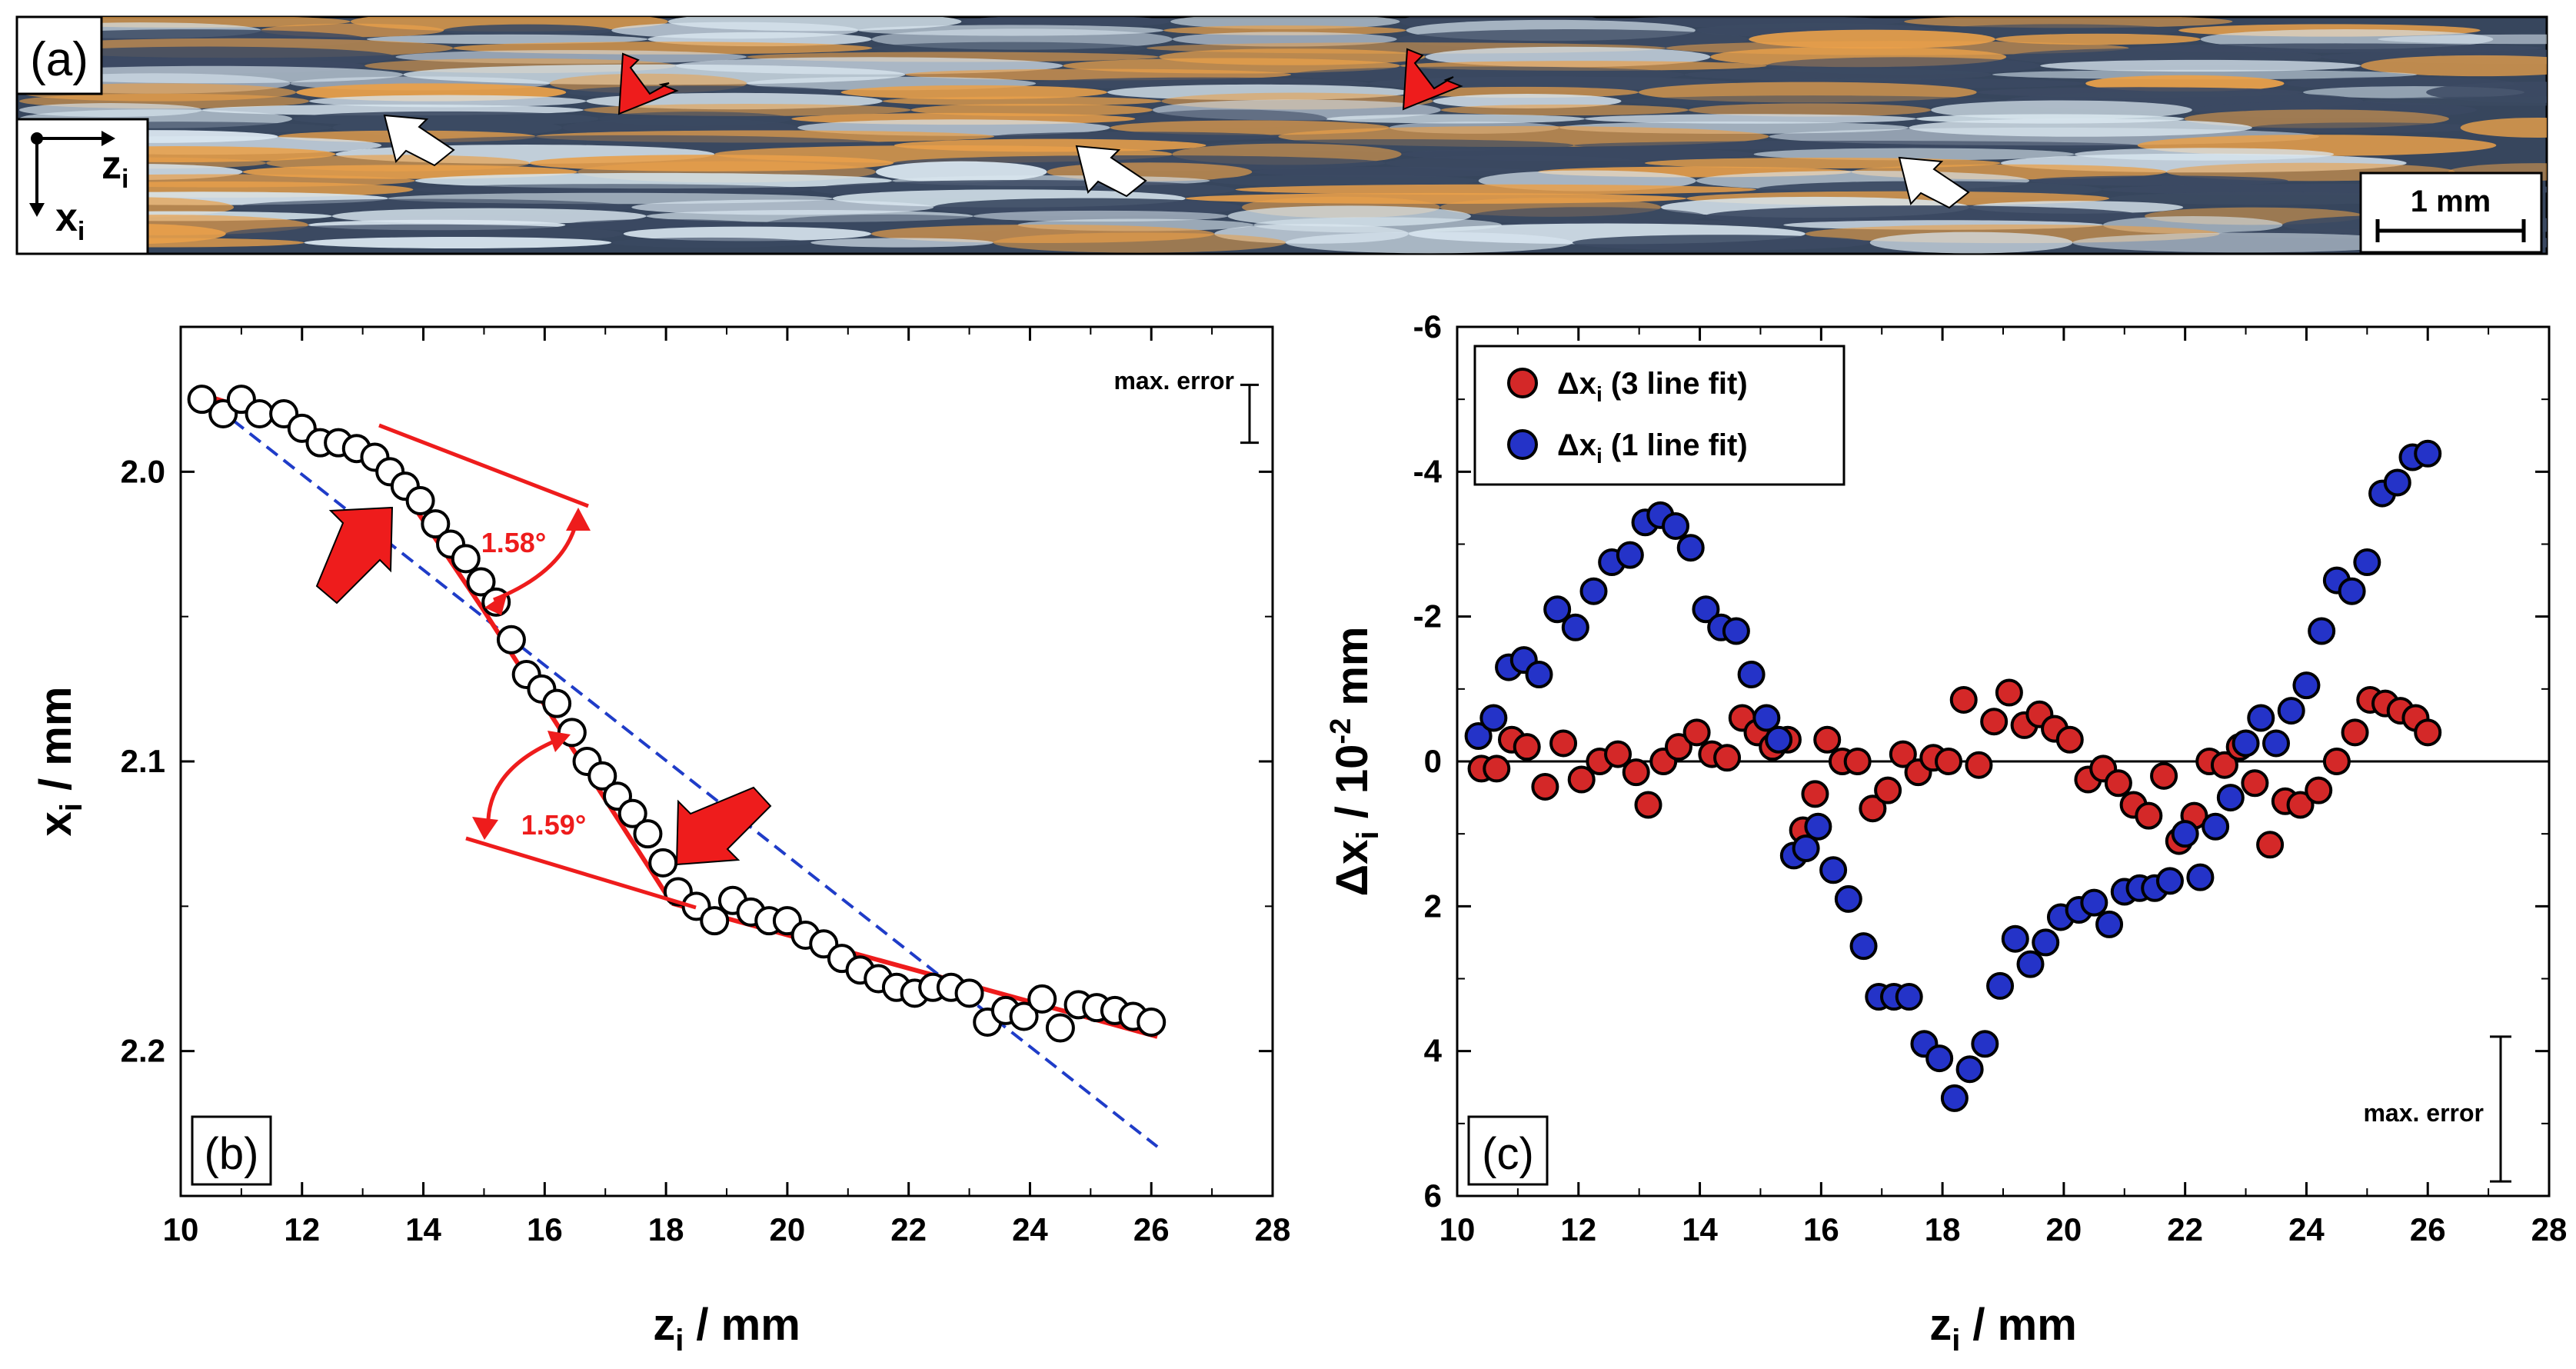 This screenshot has height=1369, width=2576. I want to click on panel-b-y-axis-title: xi / mm, so click(60, 762).